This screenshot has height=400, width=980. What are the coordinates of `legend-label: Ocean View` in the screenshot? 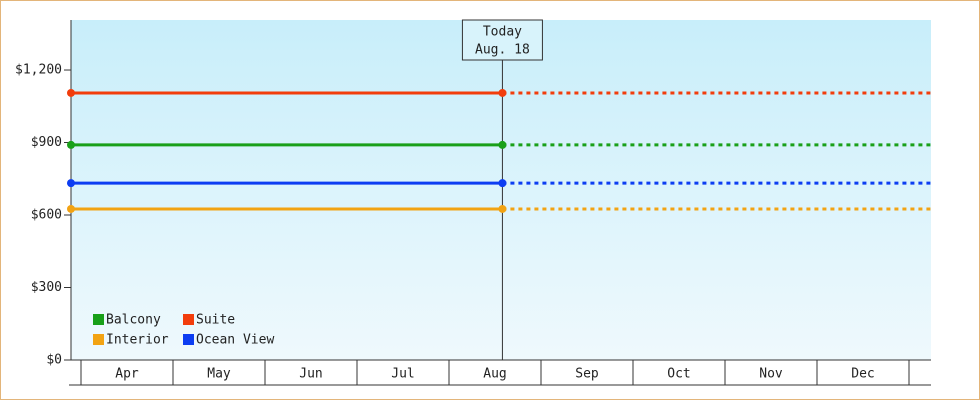 It's located at (235, 340).